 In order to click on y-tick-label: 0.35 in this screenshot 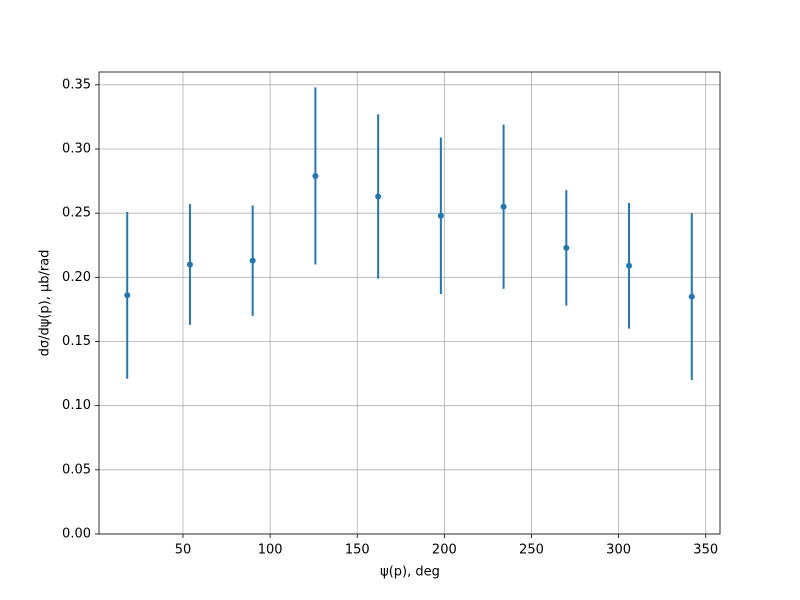, I will do `click(76, 84)`.